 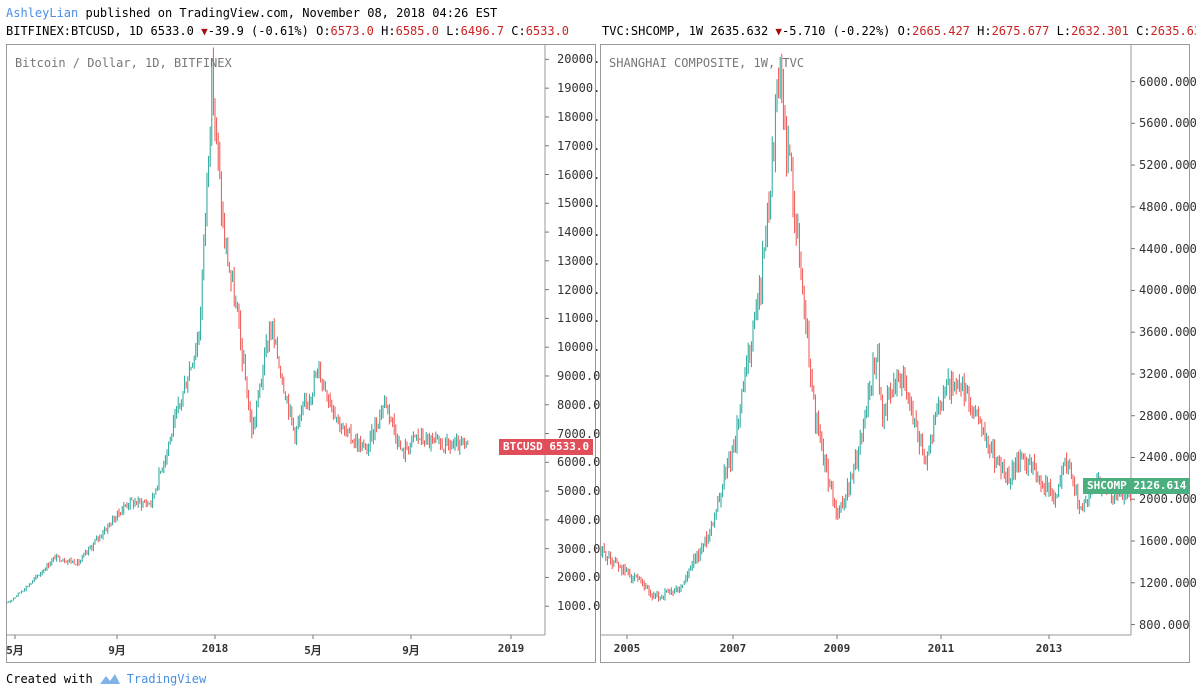 What do you see at coordinates (1167, 248) in the screenshot?
I see `y-tick-label: 4400.000` at bounding box center [1167, 248].